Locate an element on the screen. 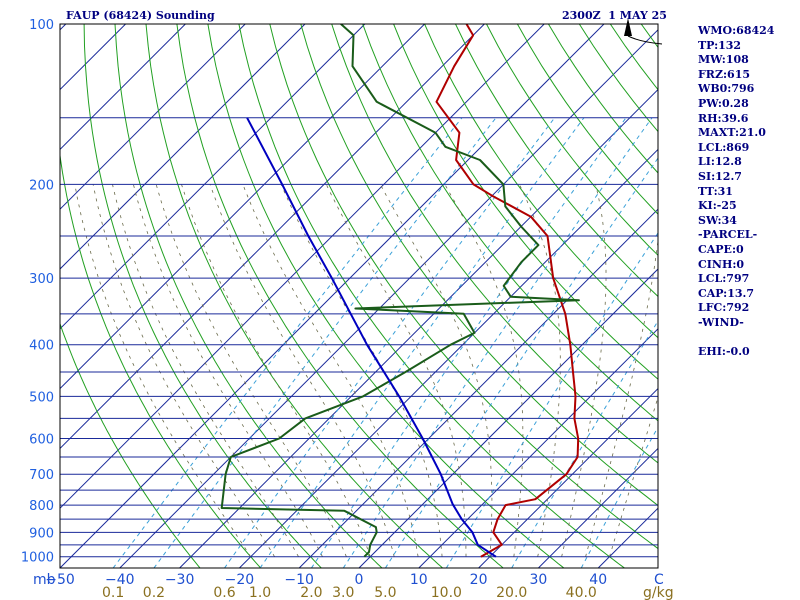  stability-index-row: -WIND- is located at coordinates (721, 322).